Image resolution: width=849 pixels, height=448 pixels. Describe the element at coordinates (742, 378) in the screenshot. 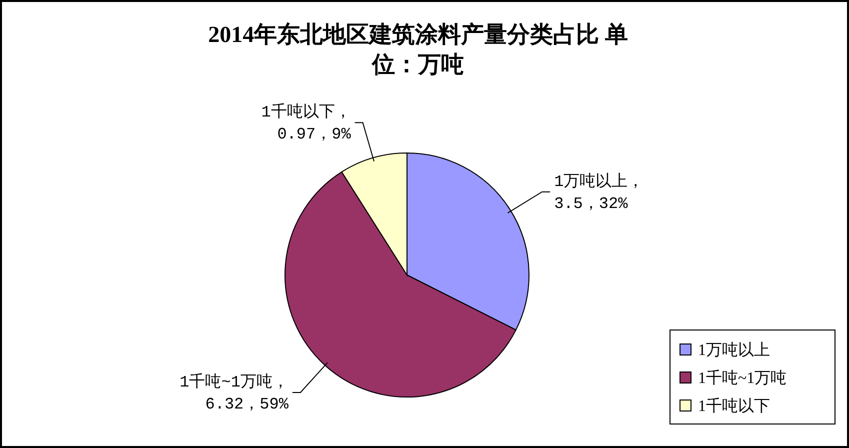

I see `legend-label: 1千吨~1万吨` at that location.